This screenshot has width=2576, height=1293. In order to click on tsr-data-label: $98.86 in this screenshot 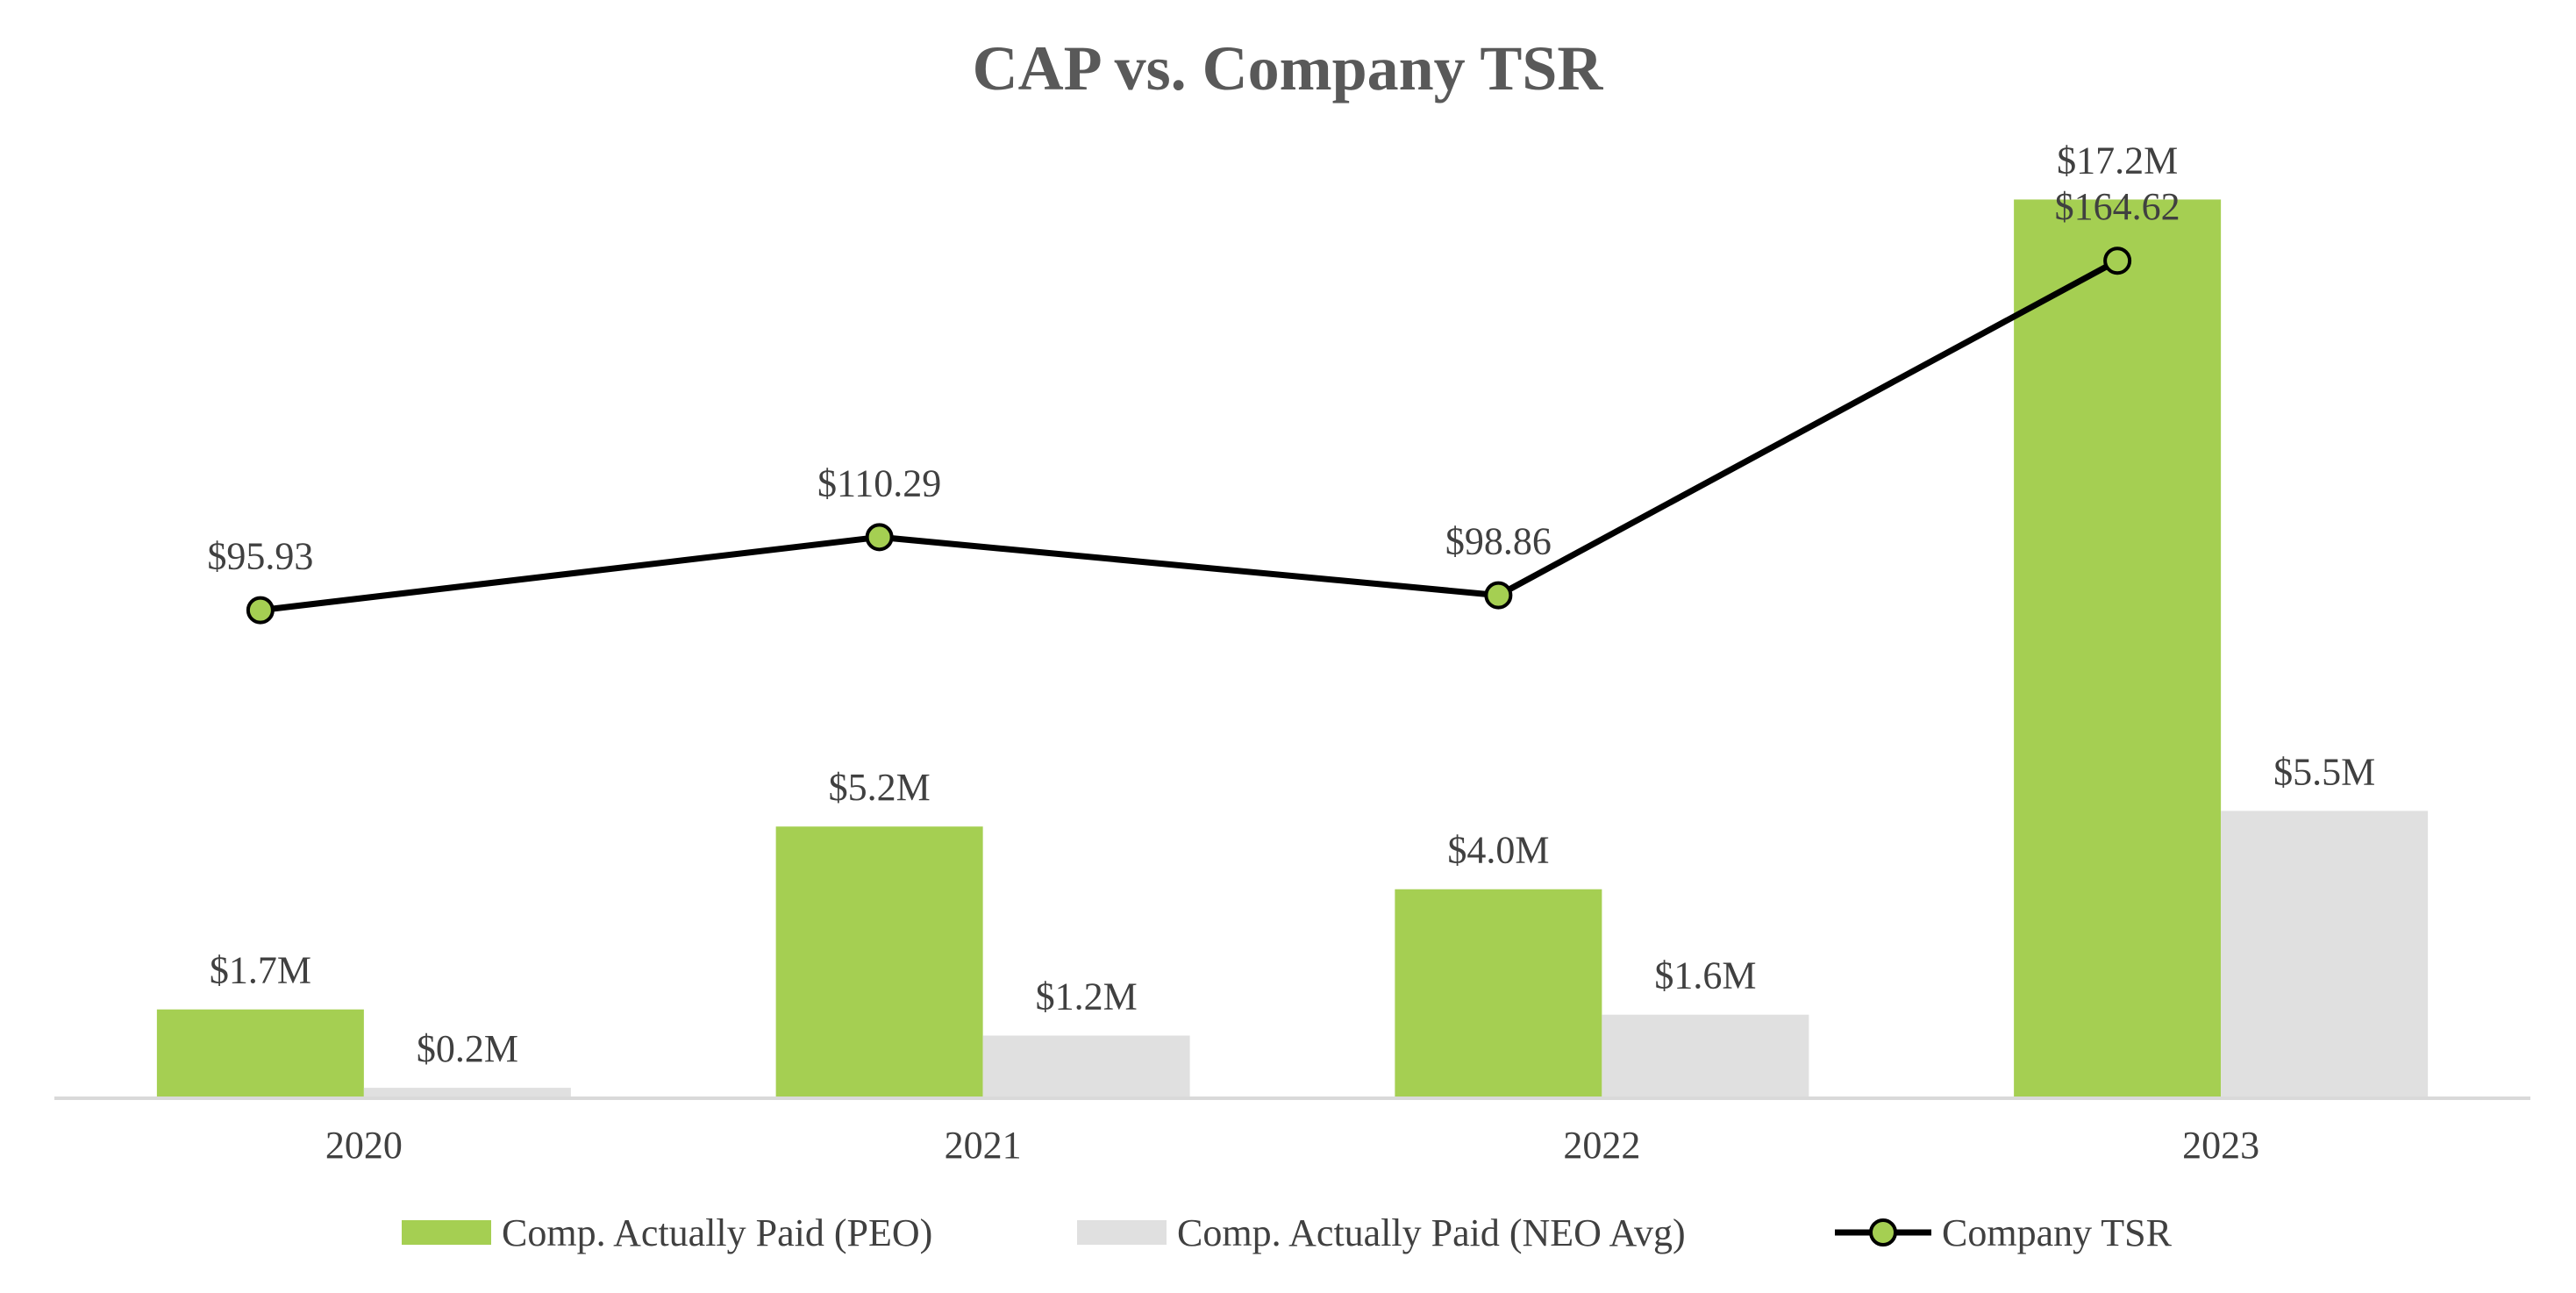, I will do `click(1499, 541)`.